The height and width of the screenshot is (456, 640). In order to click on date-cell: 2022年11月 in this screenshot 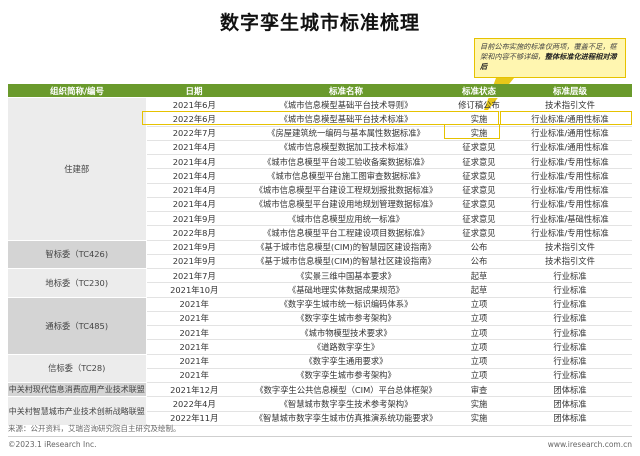, I will do `click(194, 418)`.